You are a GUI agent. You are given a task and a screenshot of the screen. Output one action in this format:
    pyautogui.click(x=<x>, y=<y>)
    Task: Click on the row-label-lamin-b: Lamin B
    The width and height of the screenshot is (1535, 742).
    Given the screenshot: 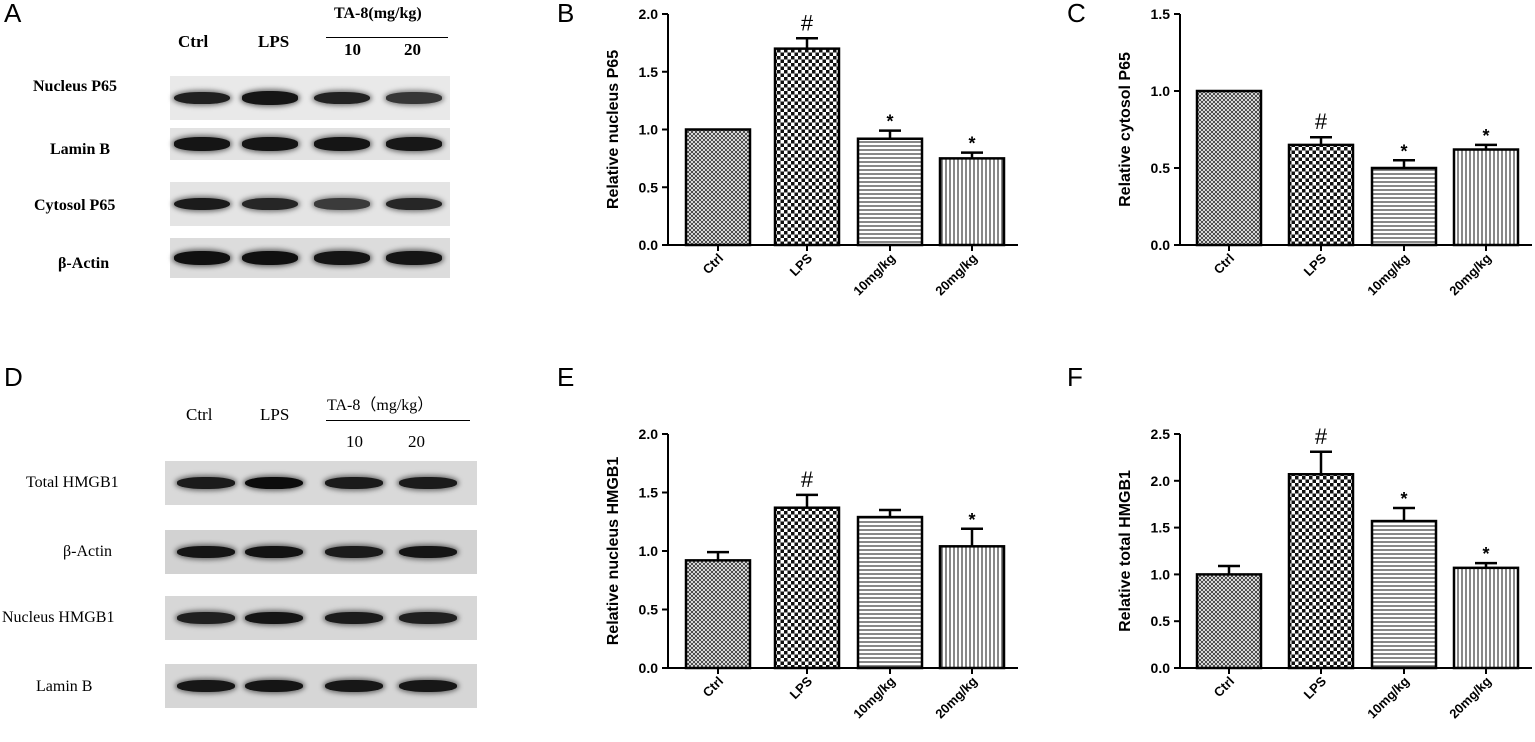 What is the action you would take?
    pyautogui.click(x=80, y=149)
    